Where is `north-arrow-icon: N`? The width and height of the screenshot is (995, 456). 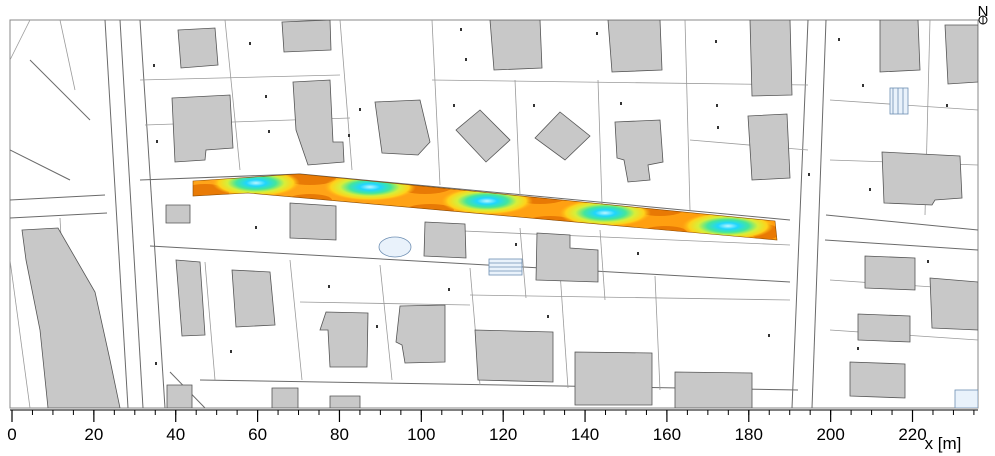 north-arrow-icon: N is located at coordinates (983, 14).